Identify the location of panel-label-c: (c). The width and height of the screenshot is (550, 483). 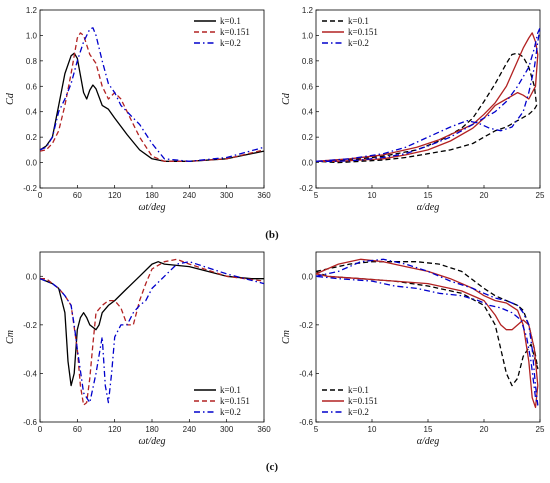
(272, 467).